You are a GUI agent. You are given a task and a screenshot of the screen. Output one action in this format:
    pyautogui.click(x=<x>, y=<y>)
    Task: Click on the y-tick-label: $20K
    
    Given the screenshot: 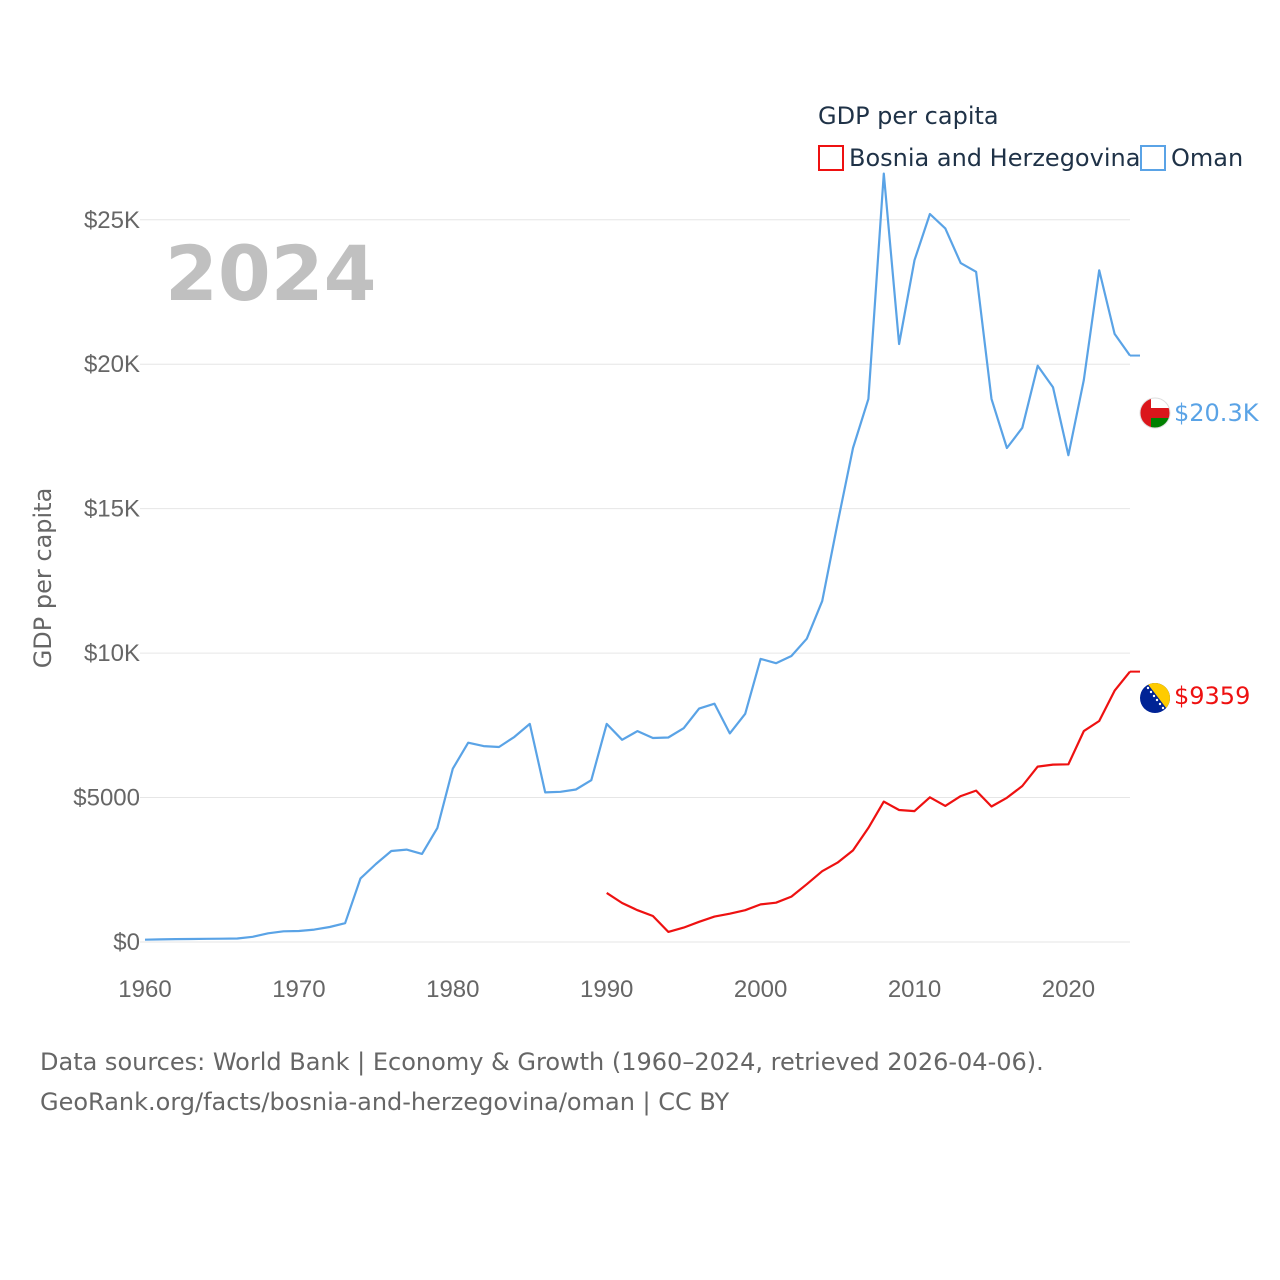 What is the action you would take?
    pyautogui.click(x=112, y=364)
    